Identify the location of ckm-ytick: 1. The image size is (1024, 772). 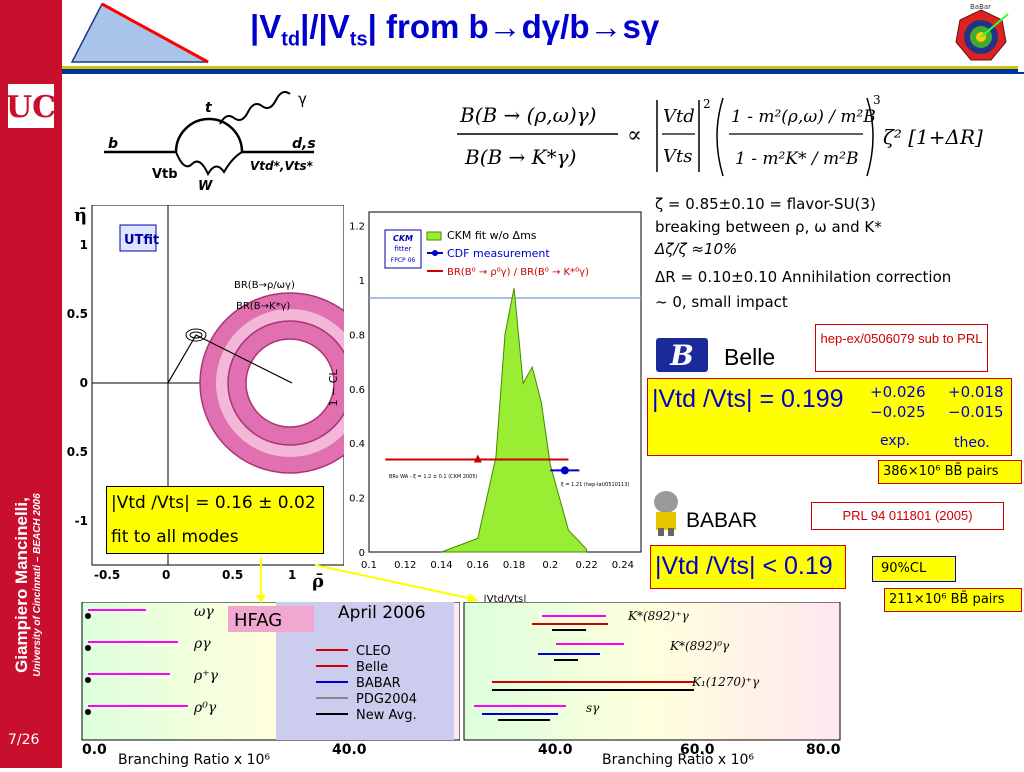
(362, 281).